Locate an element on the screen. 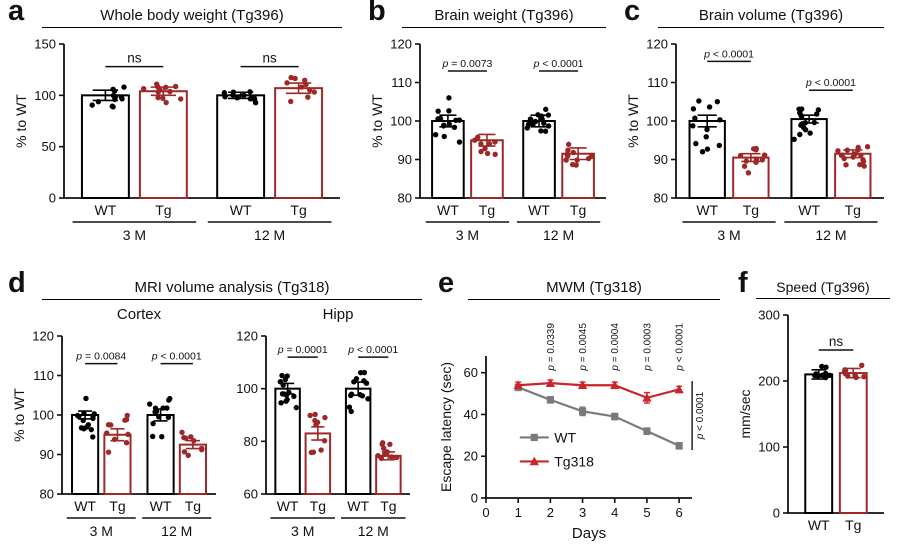  svg-text: 60 is located at coordinates (251, 494).